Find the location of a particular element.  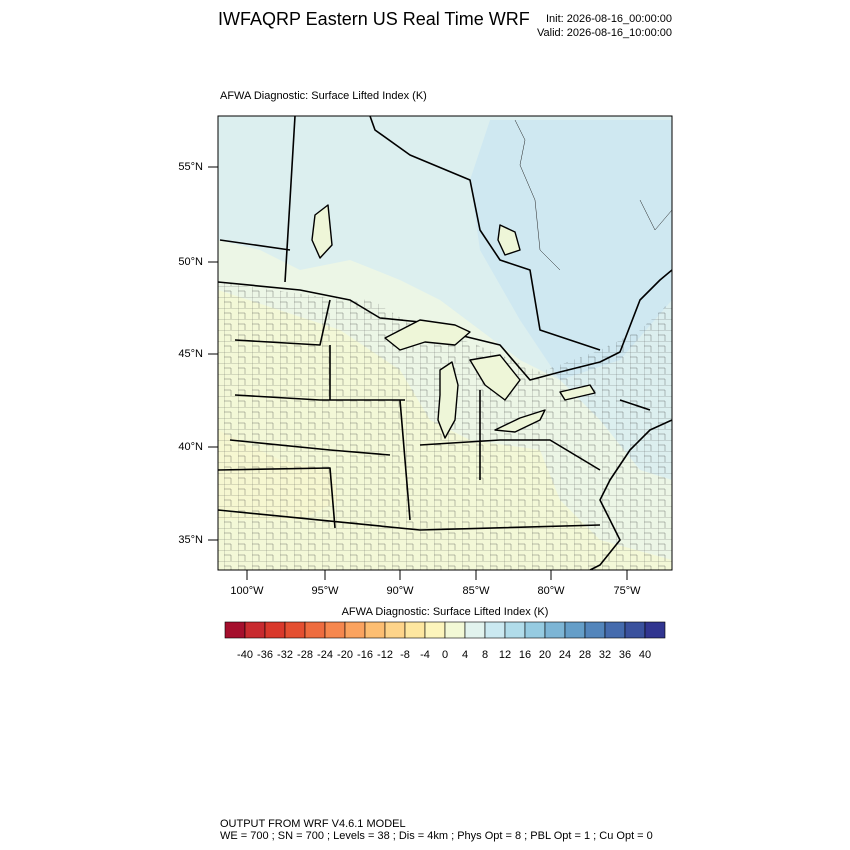

valid-time: Valid: 2026-08-16_10:00:00 is located at coordinates (604, 33).